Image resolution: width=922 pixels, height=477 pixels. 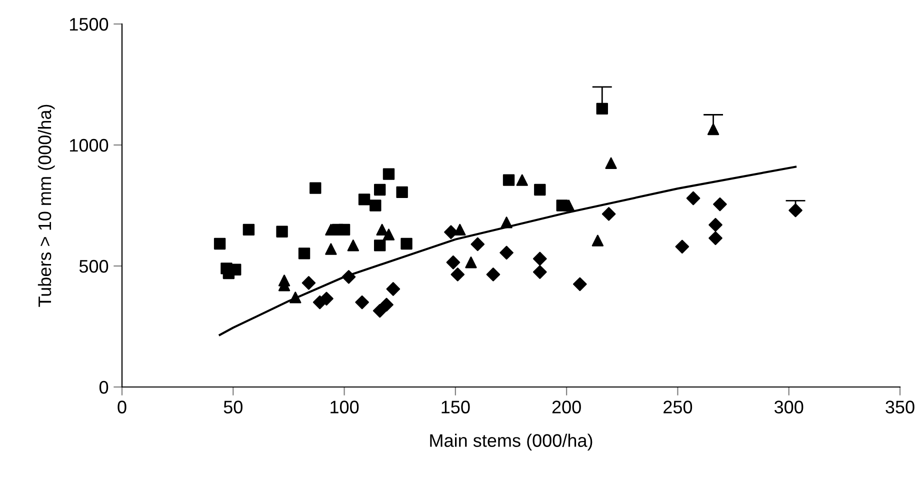 What do you see at coordinates (122, 407) in the screenshot?
I see `x-tick-label: 0` at bounding box center [122, 407].